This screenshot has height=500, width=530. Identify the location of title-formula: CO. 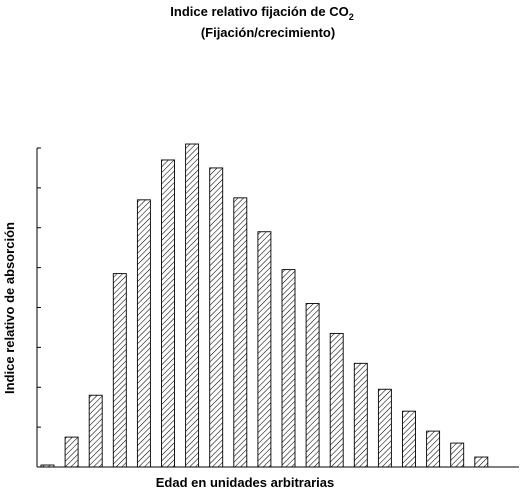
(339, 11).